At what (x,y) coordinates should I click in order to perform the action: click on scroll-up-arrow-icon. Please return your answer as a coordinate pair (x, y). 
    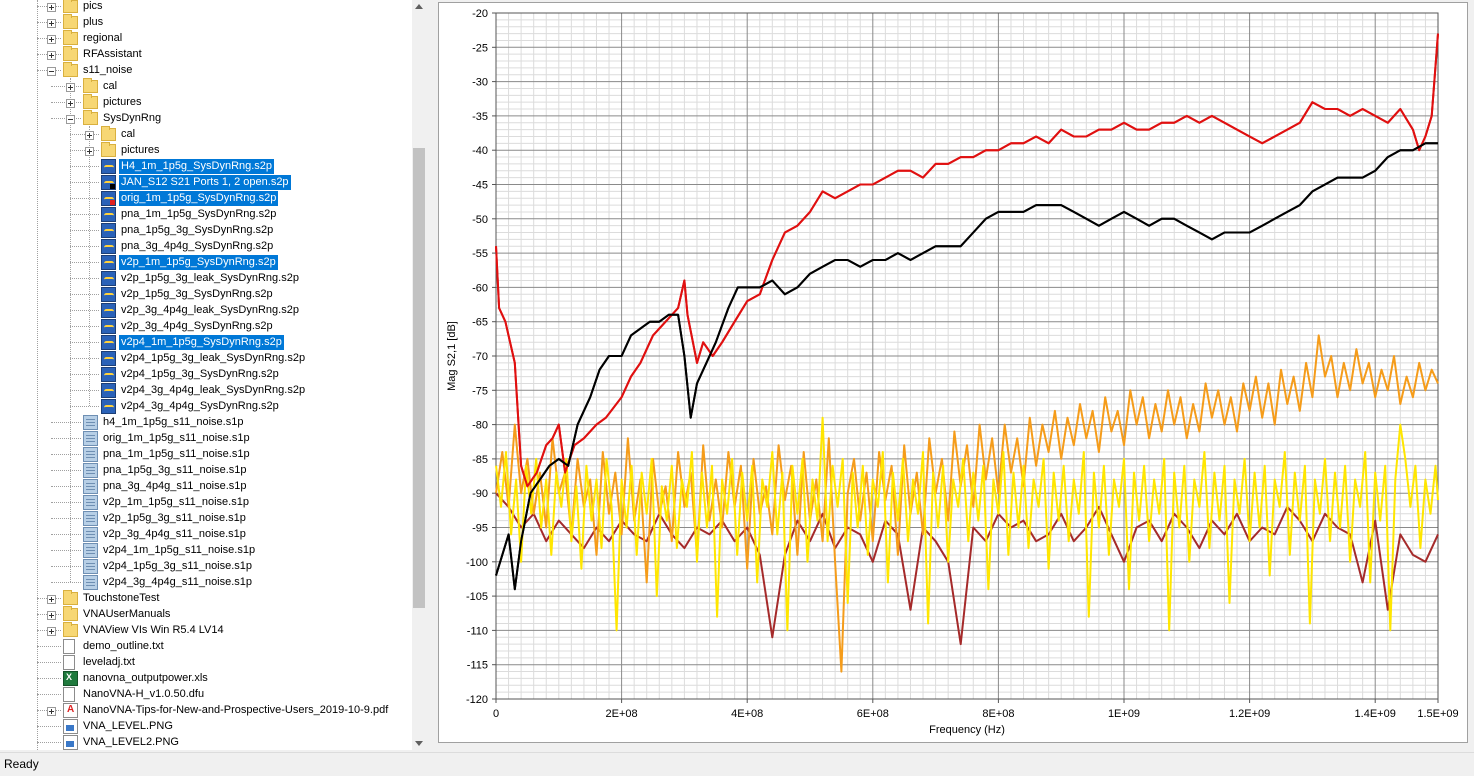
    Looking at the image, I should click on (419, 7).